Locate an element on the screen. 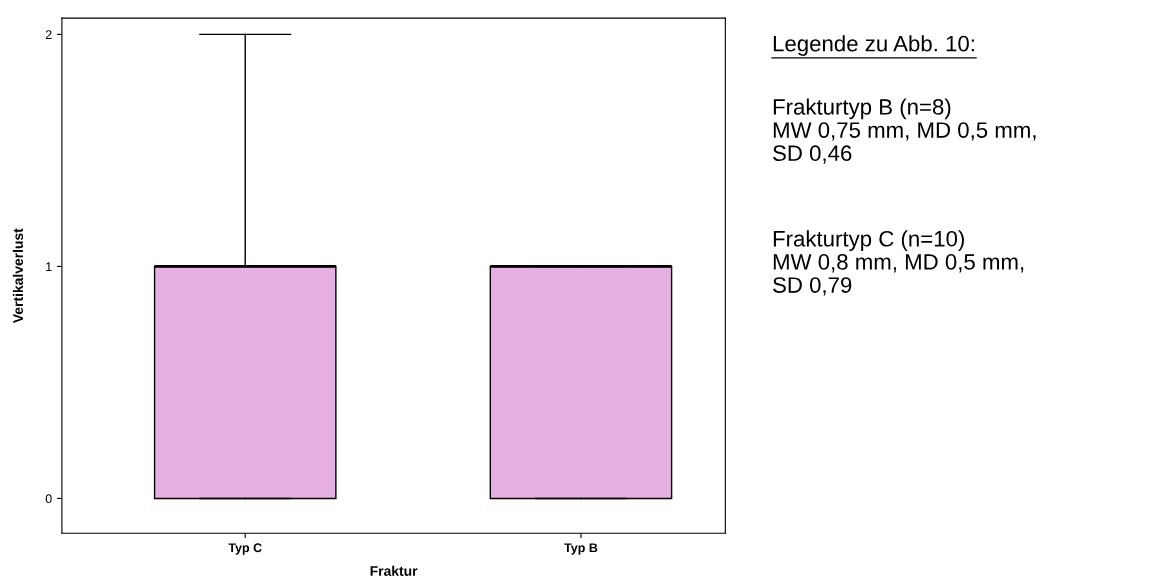  text: Frakturtyp C (n=10) MW 0,8 mm, MD 0,5 mm, SD 0,79 is located at coordinates (898, 263).